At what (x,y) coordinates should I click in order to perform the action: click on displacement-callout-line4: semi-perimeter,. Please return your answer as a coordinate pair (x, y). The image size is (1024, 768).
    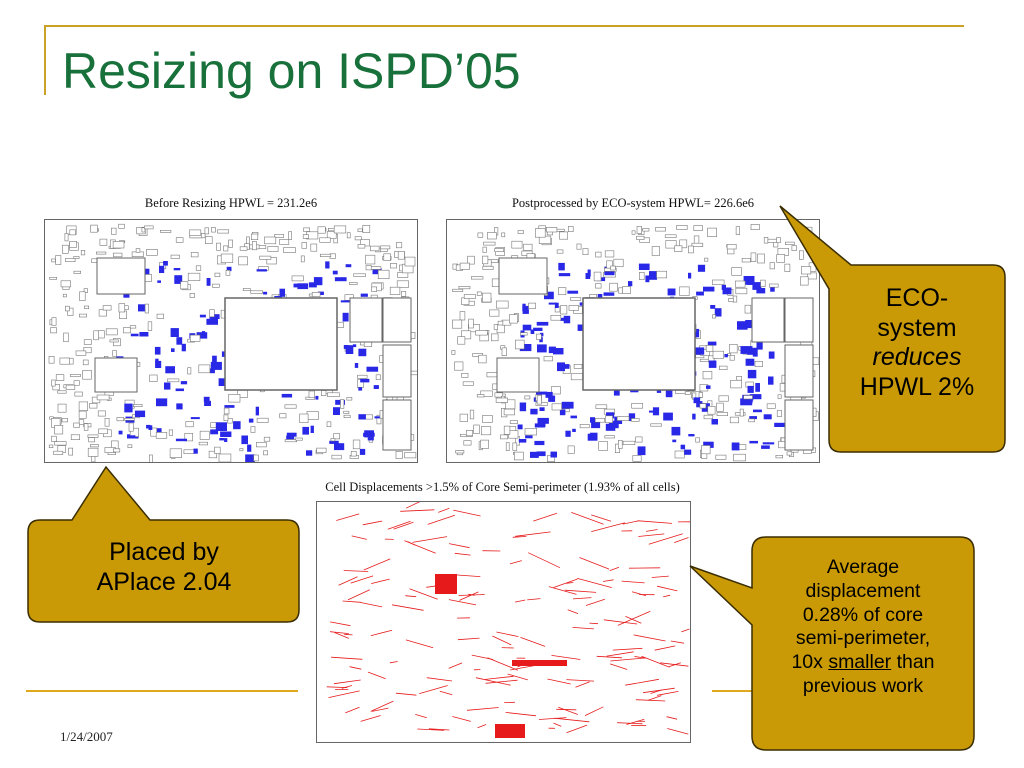
    Looking at the image, I should click on (863, 638).